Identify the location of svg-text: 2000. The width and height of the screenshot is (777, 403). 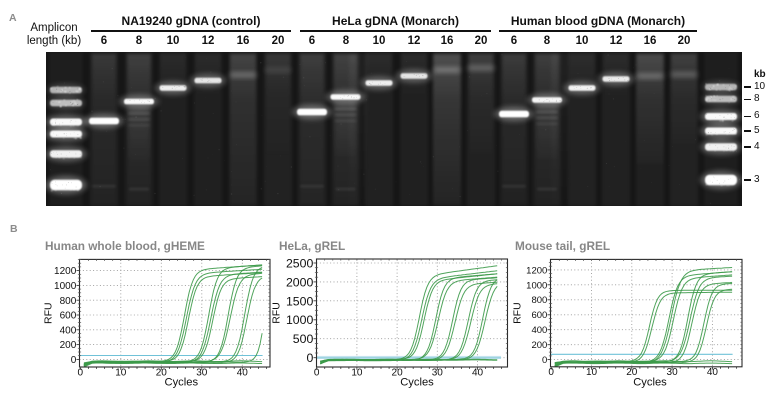
(300, 282).